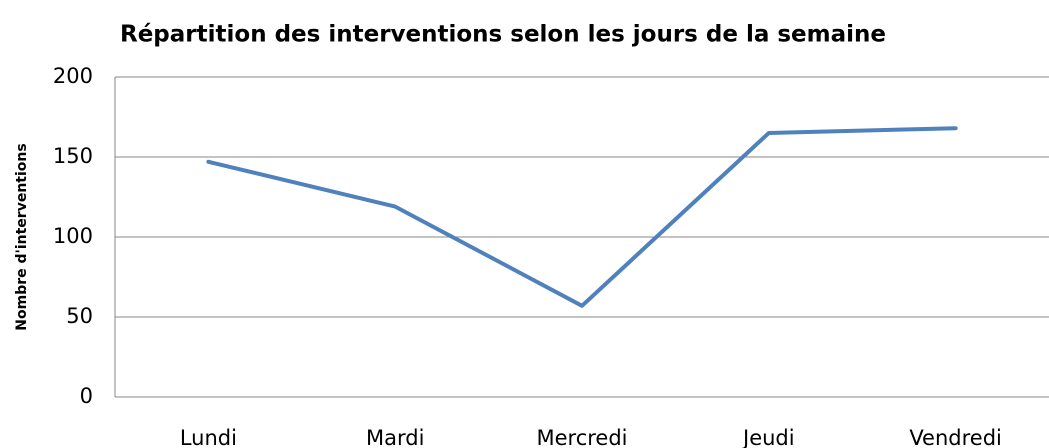 Image resolution: width=1049 pixels, height=448 pixels. What do you see at coordinates (208, 437) in the screenshot?
I see `x-tick-label: Lundi` at bounding box center [208, 437].